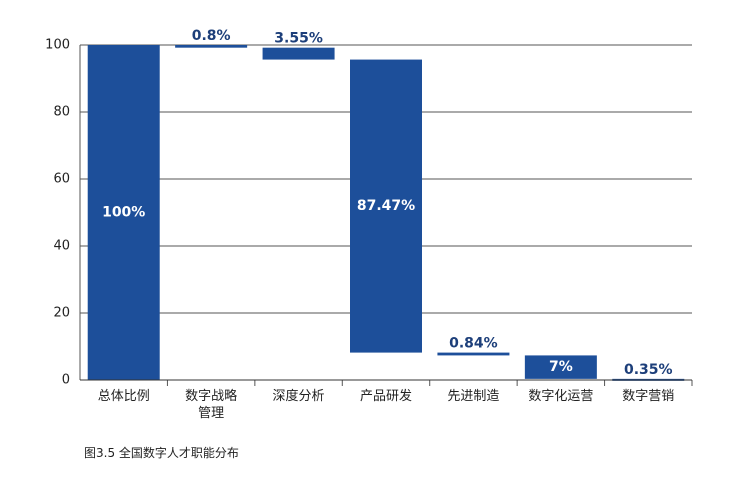 This screenshot has width=740, height=478. Describe the element at coordinates (211, 36) in the screenshot. I see `value-label: 0.8%` at that location.